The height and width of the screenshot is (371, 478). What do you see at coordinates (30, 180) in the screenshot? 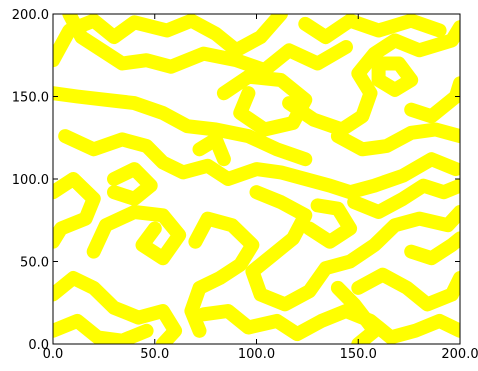
I see `y-tick-label: 100.0` at bounding box center [30, 180].